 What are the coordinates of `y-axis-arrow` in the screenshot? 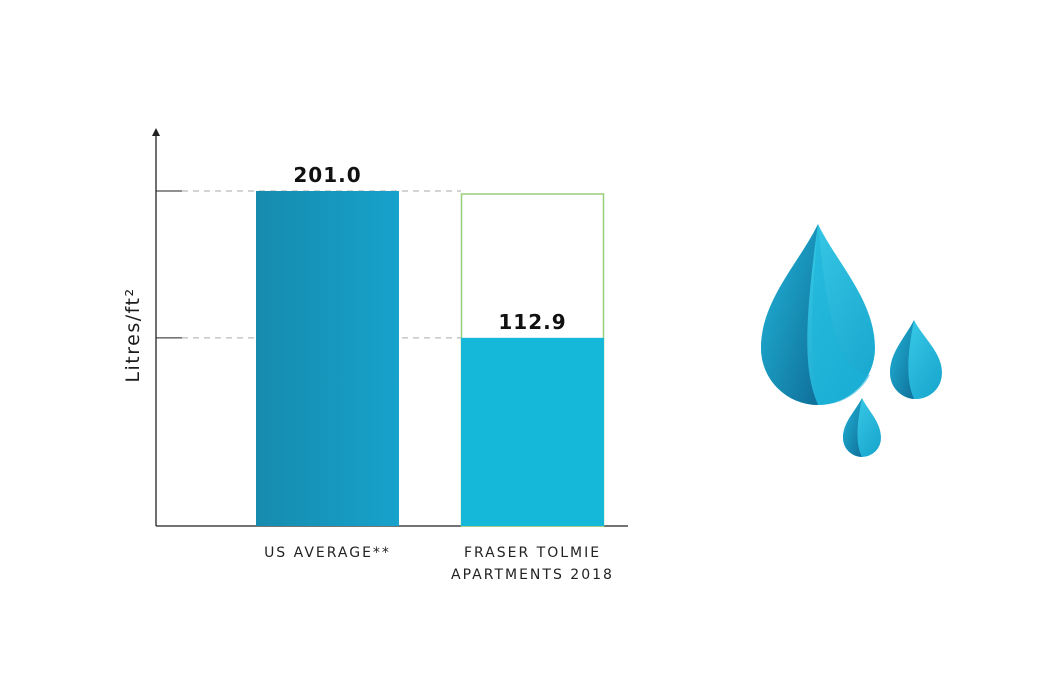 It's located at (156, 132).